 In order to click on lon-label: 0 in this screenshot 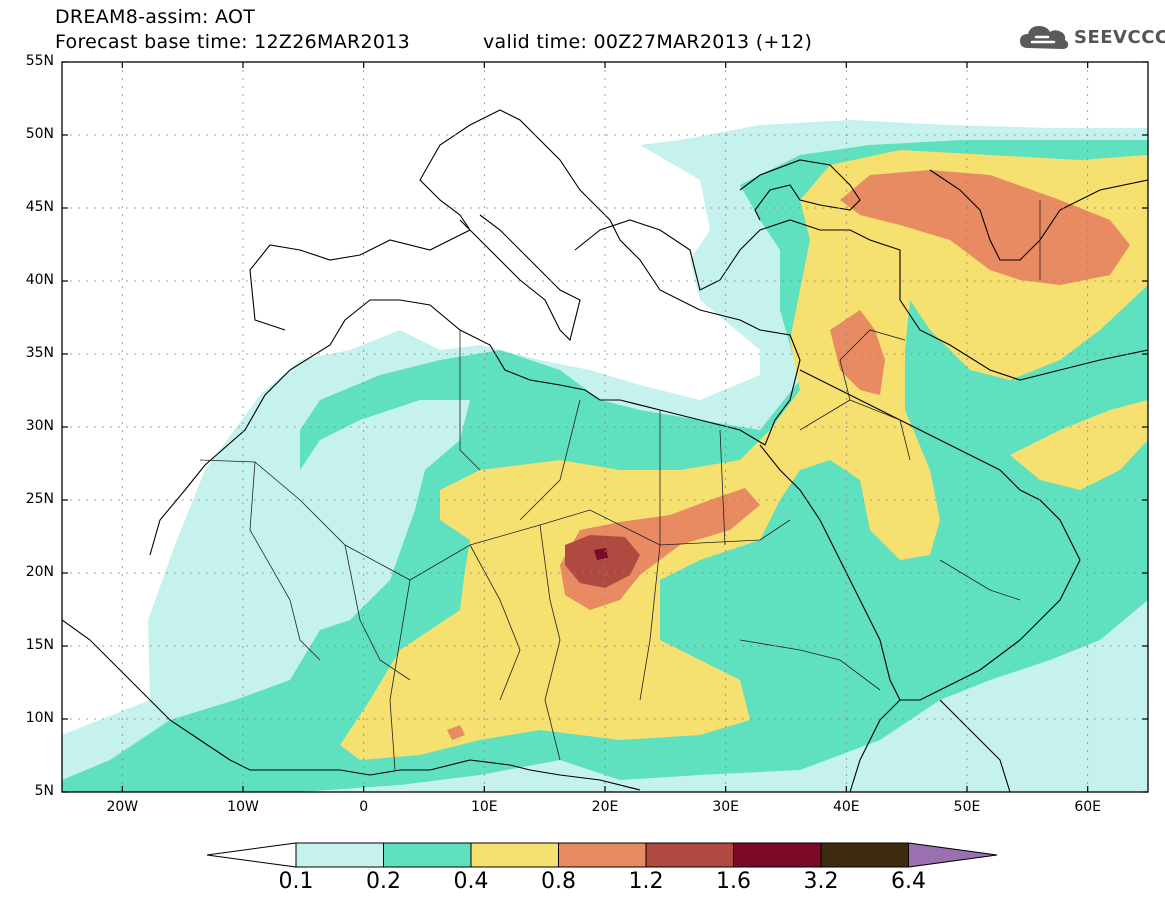, I will do `click(364, 807)`.